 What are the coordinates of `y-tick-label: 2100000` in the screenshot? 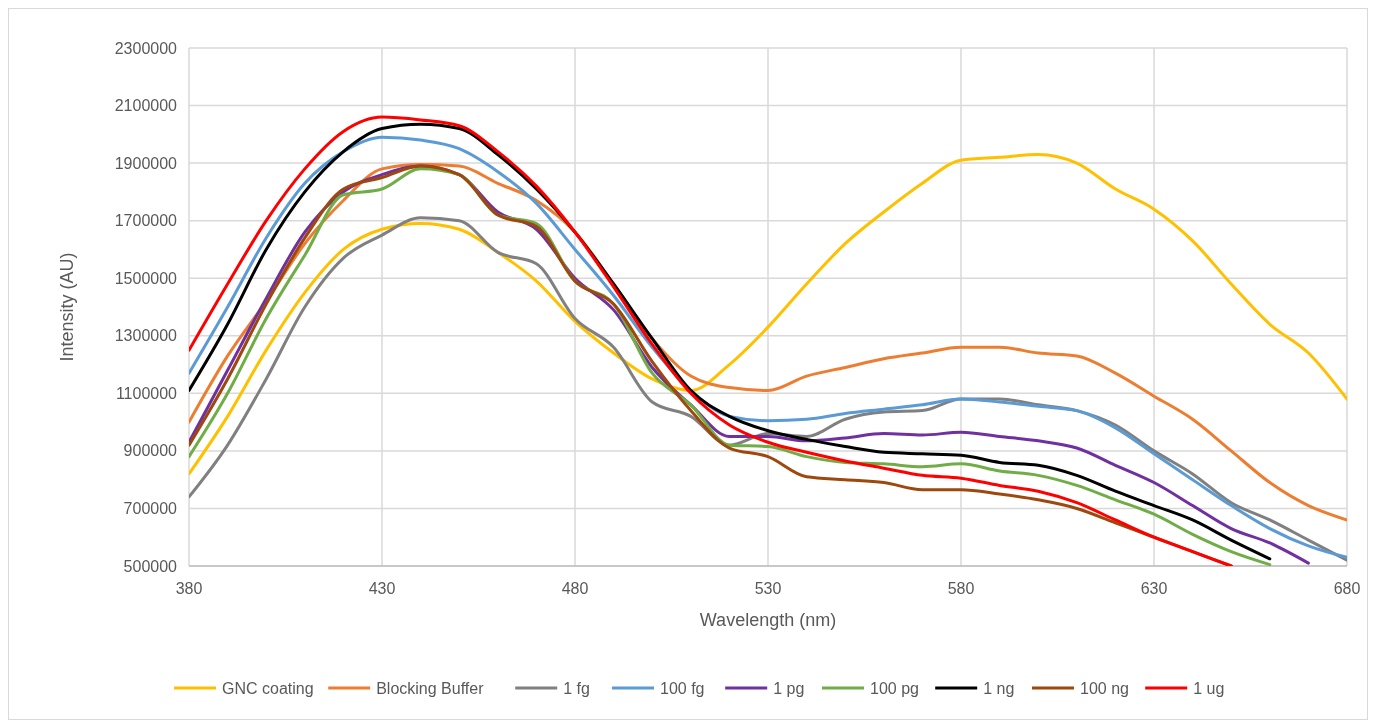 It's located at (146, 106).